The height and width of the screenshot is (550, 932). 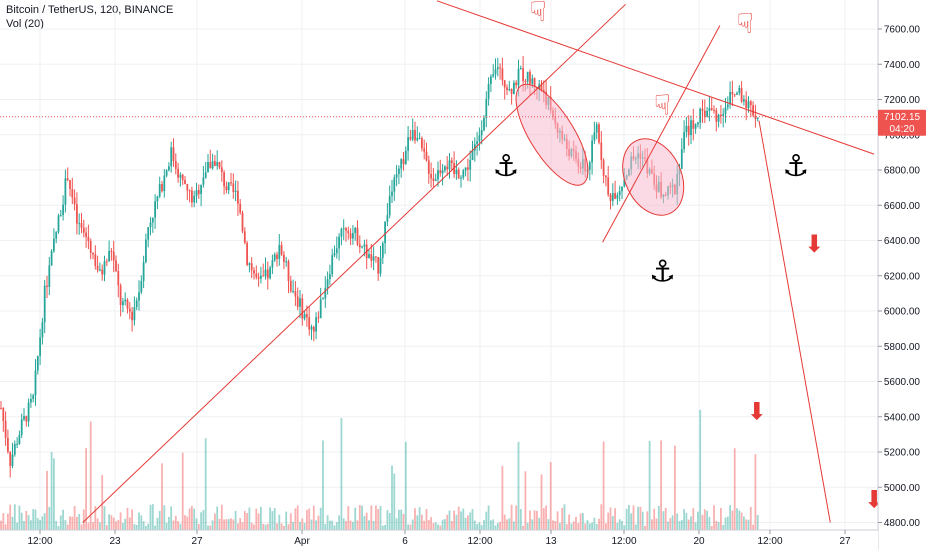 What do you see at coordinates (197, 541) in the screenshot?
I see `x-tick-label: 27` at bounding box center [197, 541].